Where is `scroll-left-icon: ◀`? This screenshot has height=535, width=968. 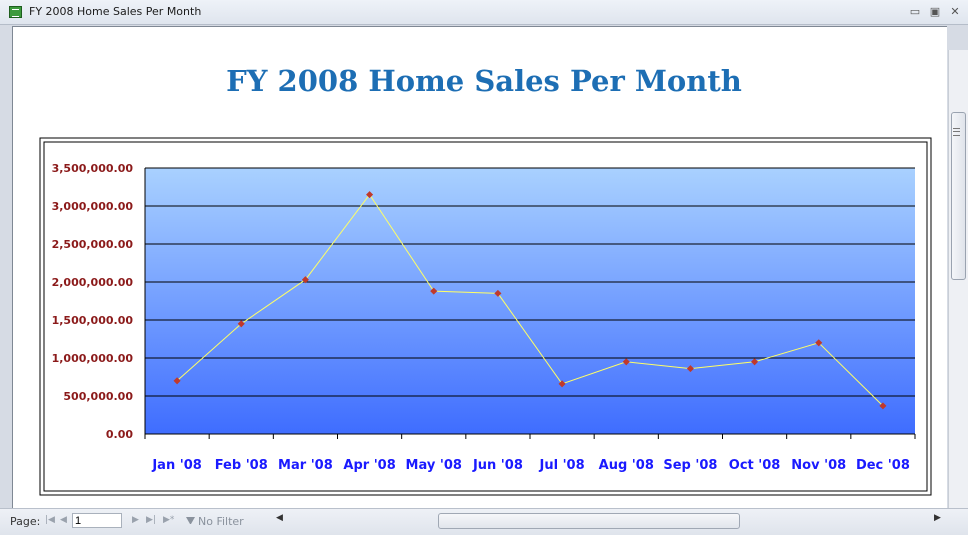
scroll-left-icon: ◀ is located at coordinates (279, 518).